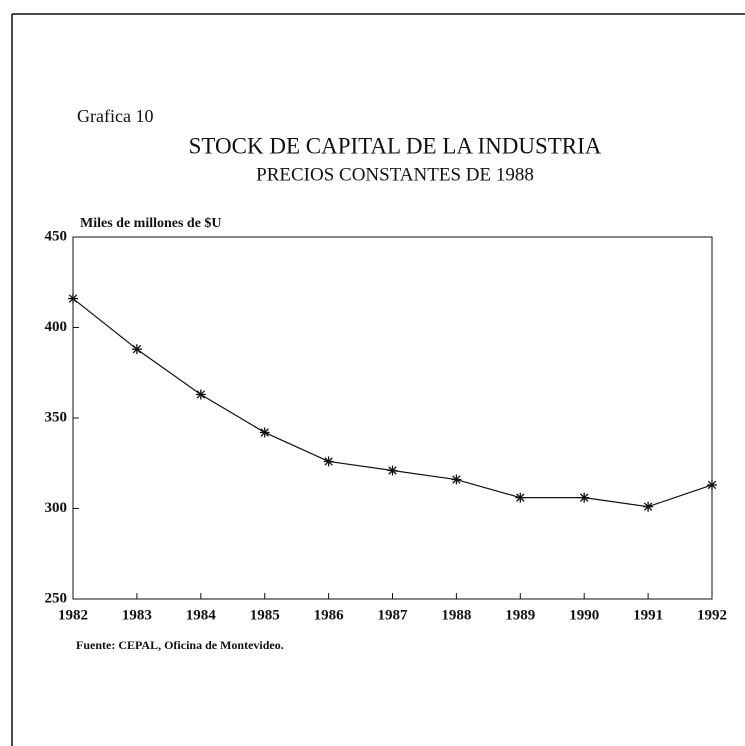 This screenshot has height=746, width=745. What do you see at coordinates (648, 615) in the screenshot?
I see `x-tick-label: 1991` at bounding box center [648, 615].